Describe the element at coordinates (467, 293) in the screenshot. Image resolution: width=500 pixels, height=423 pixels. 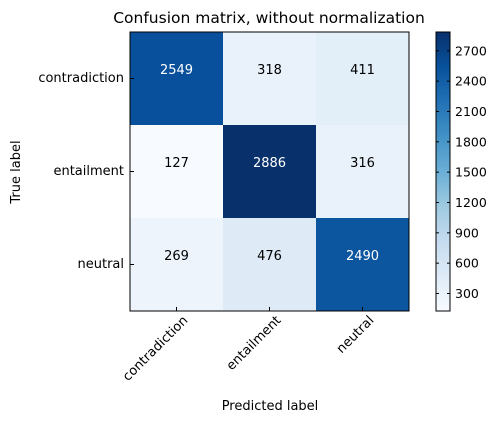
I see `colorbar-tick-label: 300` at that location.